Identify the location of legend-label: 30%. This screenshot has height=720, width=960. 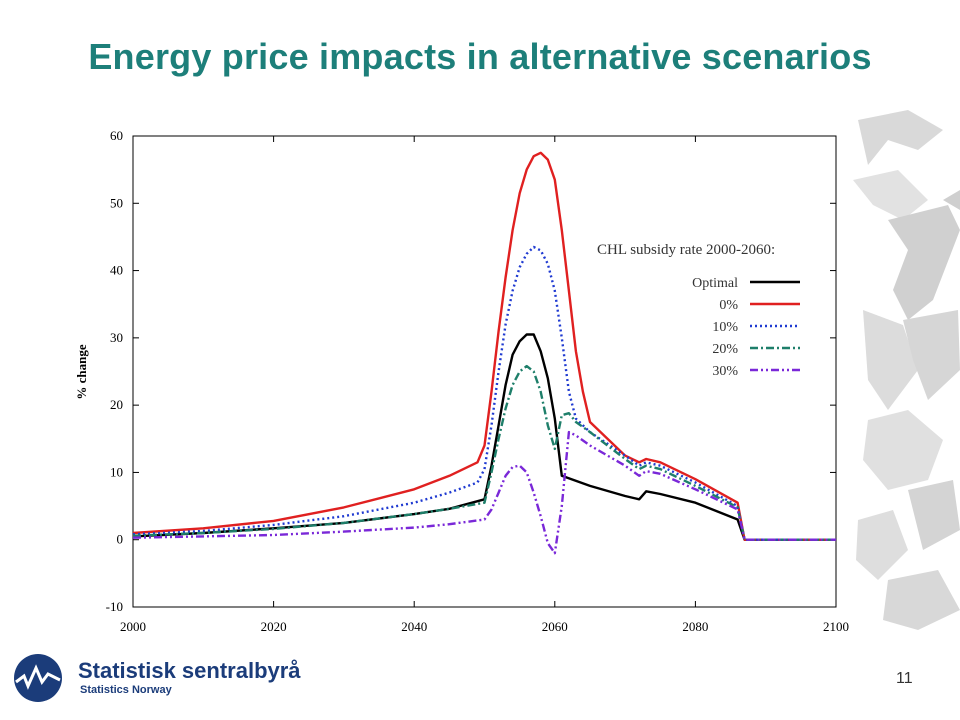
(725, 371).